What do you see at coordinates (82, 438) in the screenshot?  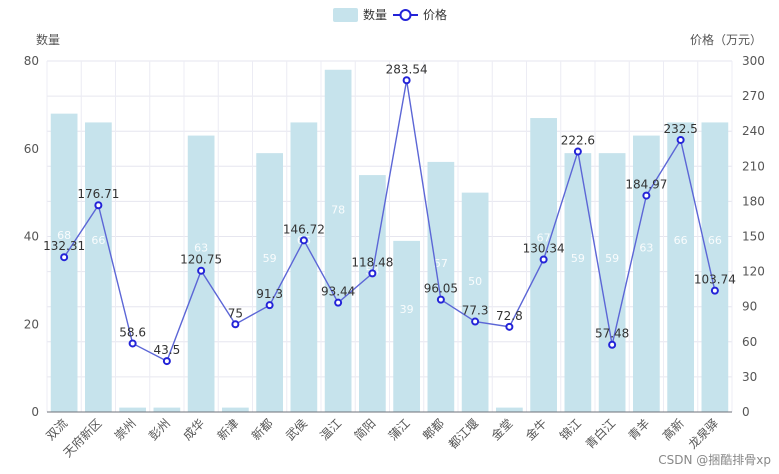 I see `x-tick-label: 天府新区` at bounding box center [82, 438].